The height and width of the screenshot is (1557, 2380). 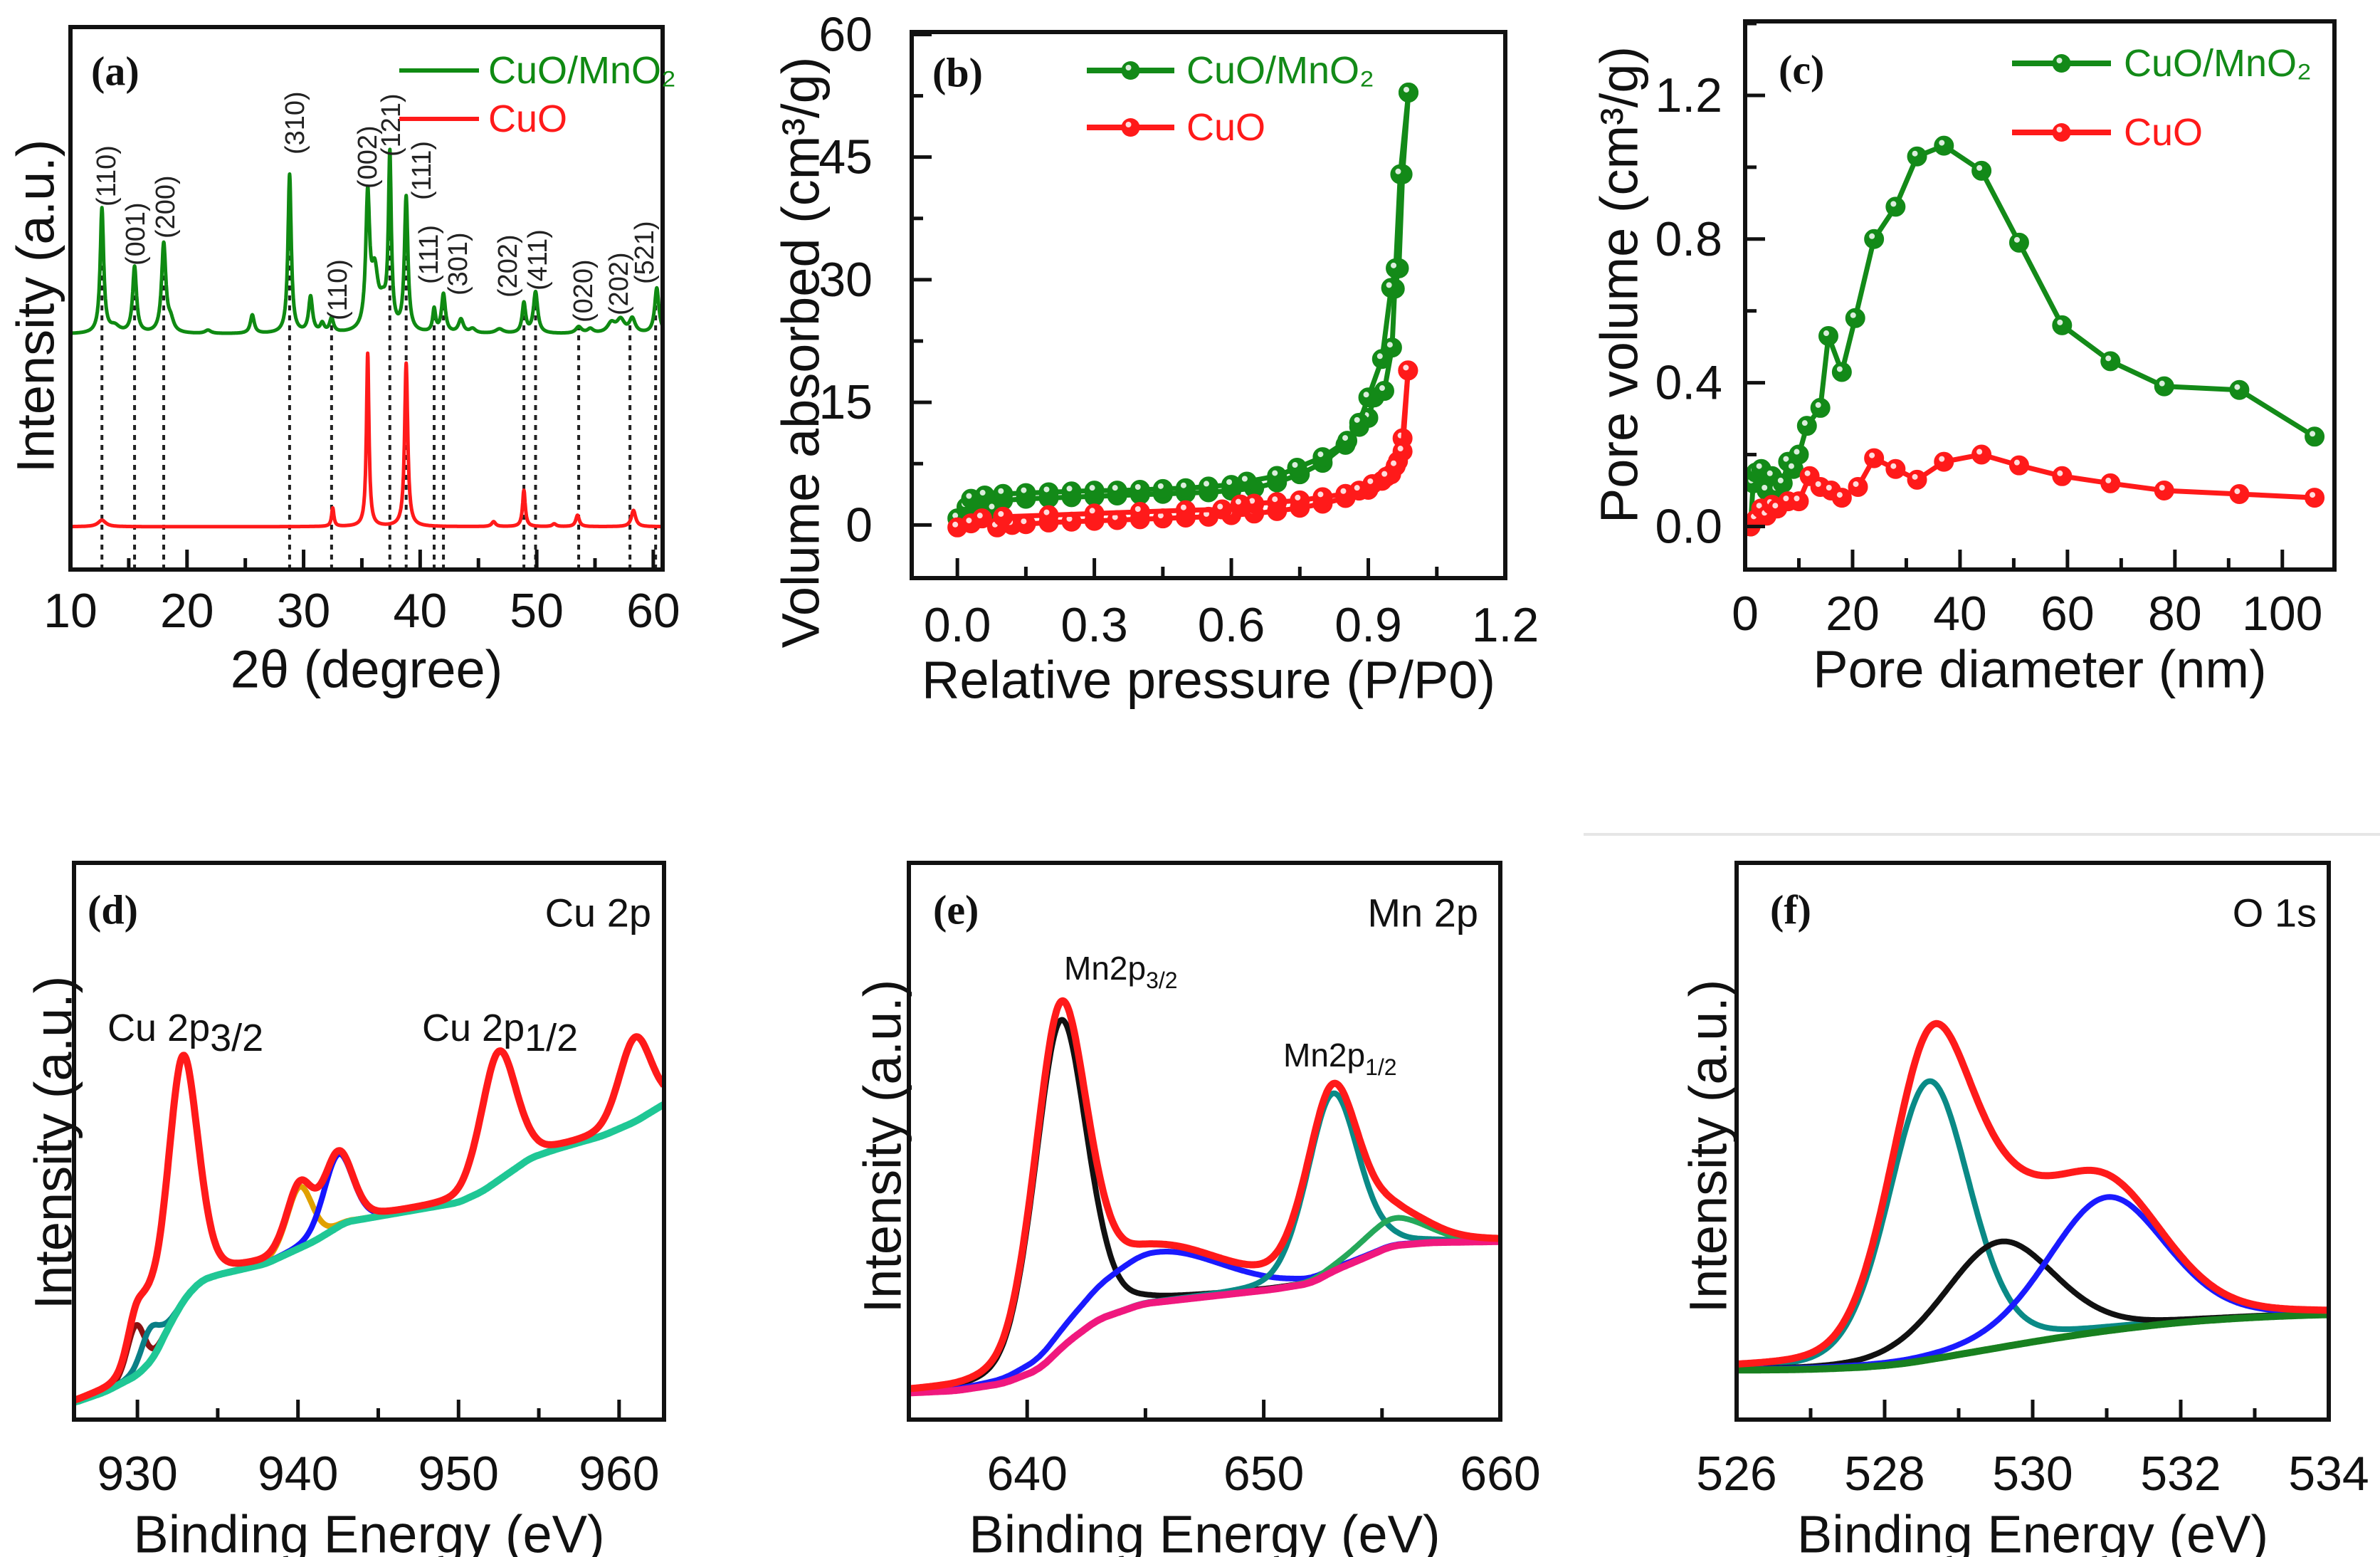 I want to click on y-tick-label: 60, so click(x=845, y=34).